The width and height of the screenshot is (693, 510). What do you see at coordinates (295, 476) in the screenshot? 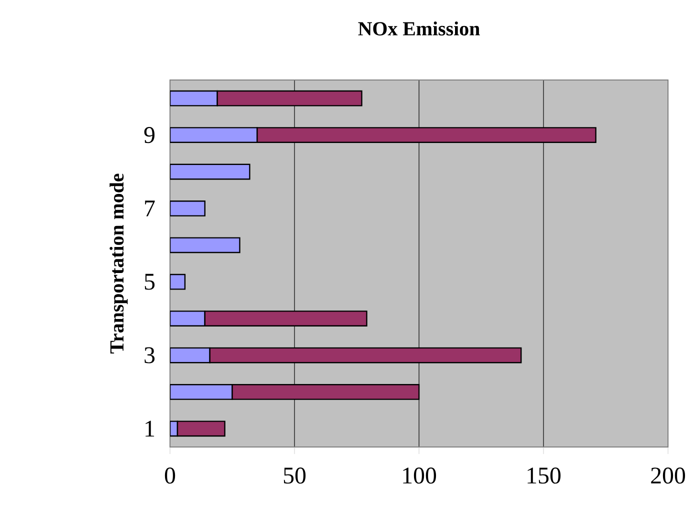
I see `x-tick-label: 50` at bounding box center [295, 476].